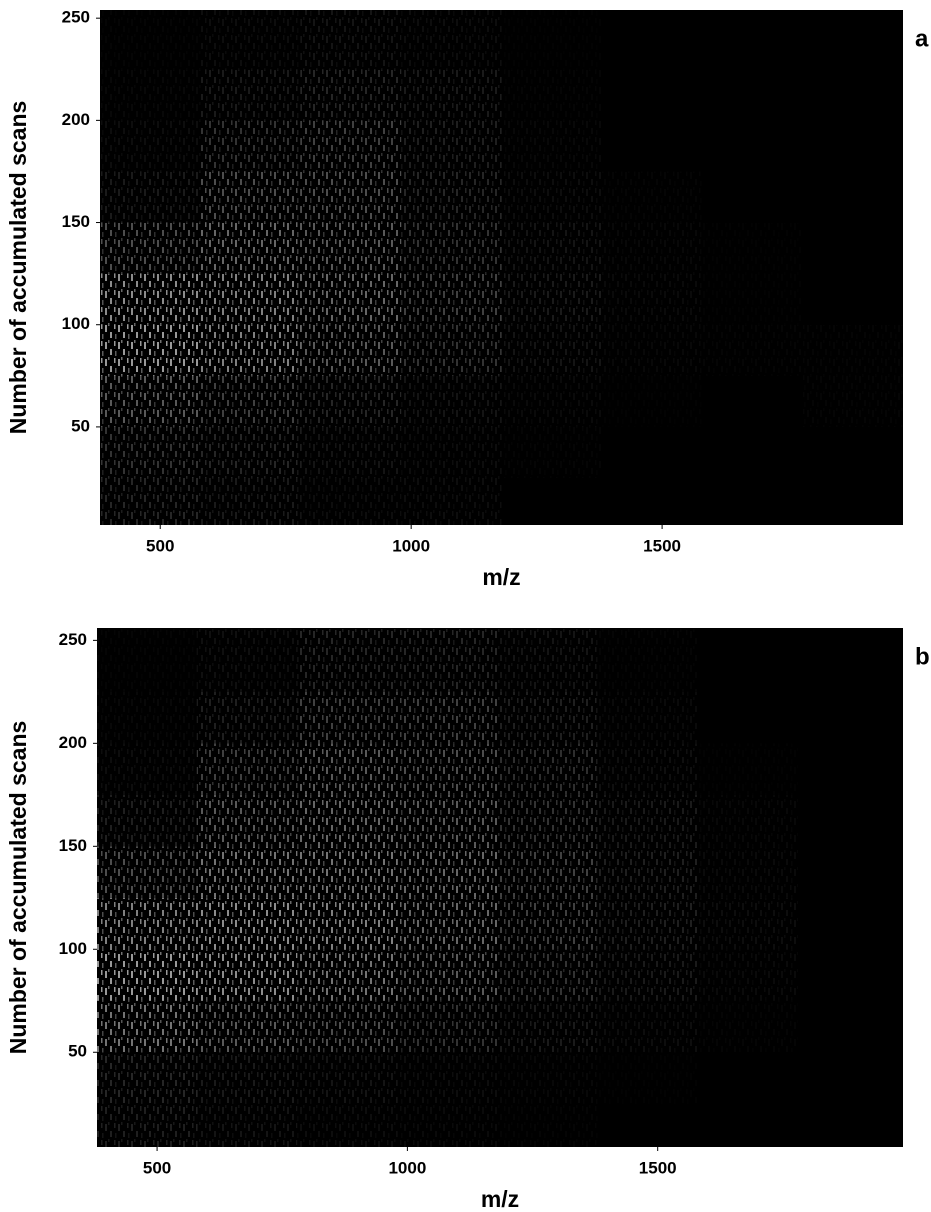 The width and height of the screenshot is (931, 1212). Describe the element at coordinates (501, 577) in the screenshot. I see `x-axis-label: m/z` at that location.